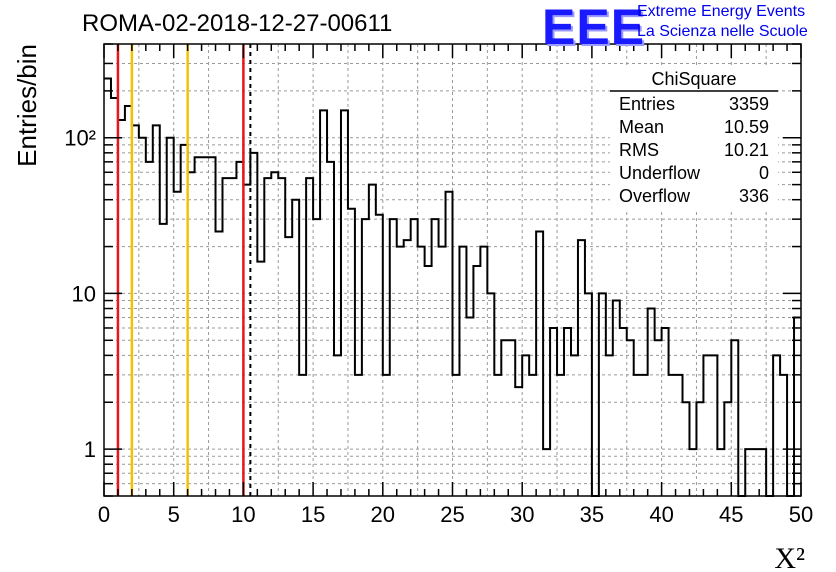 The image size is (836, 572). I want to click on stats-value: 3359, so click(749, 104).